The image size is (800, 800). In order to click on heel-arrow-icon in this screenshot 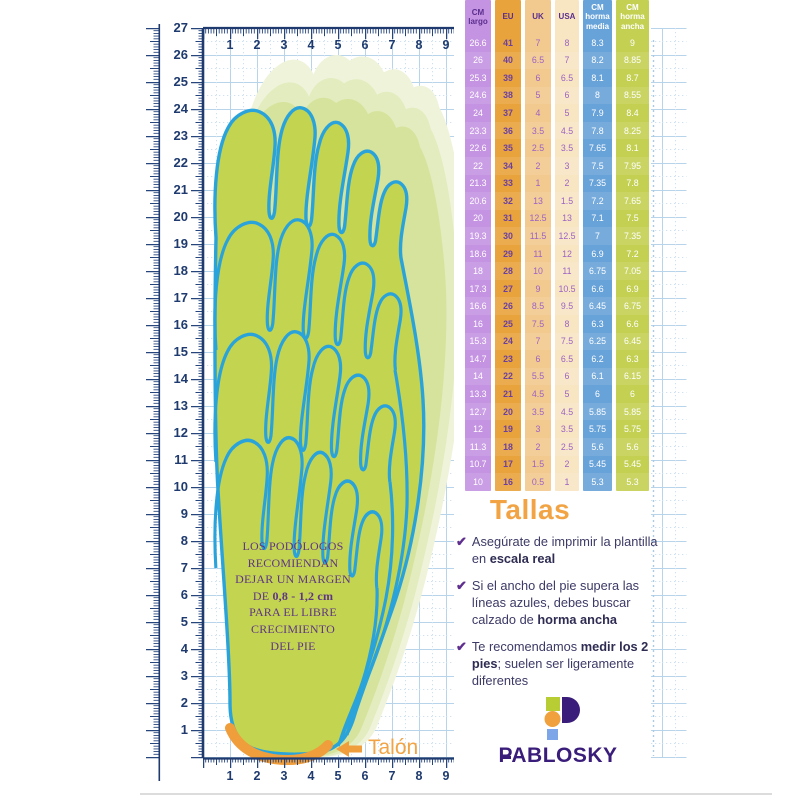, I will do `click(349, 749)`.